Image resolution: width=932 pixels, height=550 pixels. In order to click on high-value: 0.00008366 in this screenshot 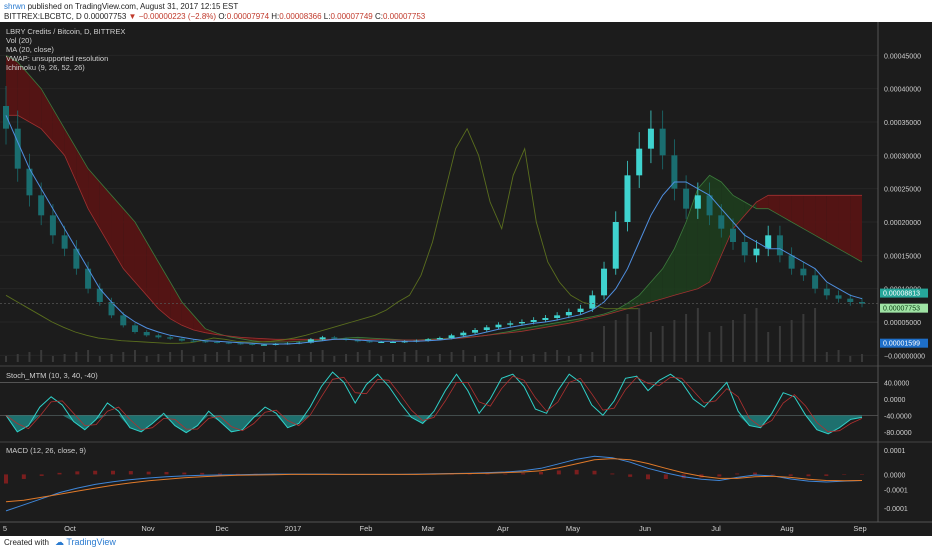, I will do `click(300, 16)`.